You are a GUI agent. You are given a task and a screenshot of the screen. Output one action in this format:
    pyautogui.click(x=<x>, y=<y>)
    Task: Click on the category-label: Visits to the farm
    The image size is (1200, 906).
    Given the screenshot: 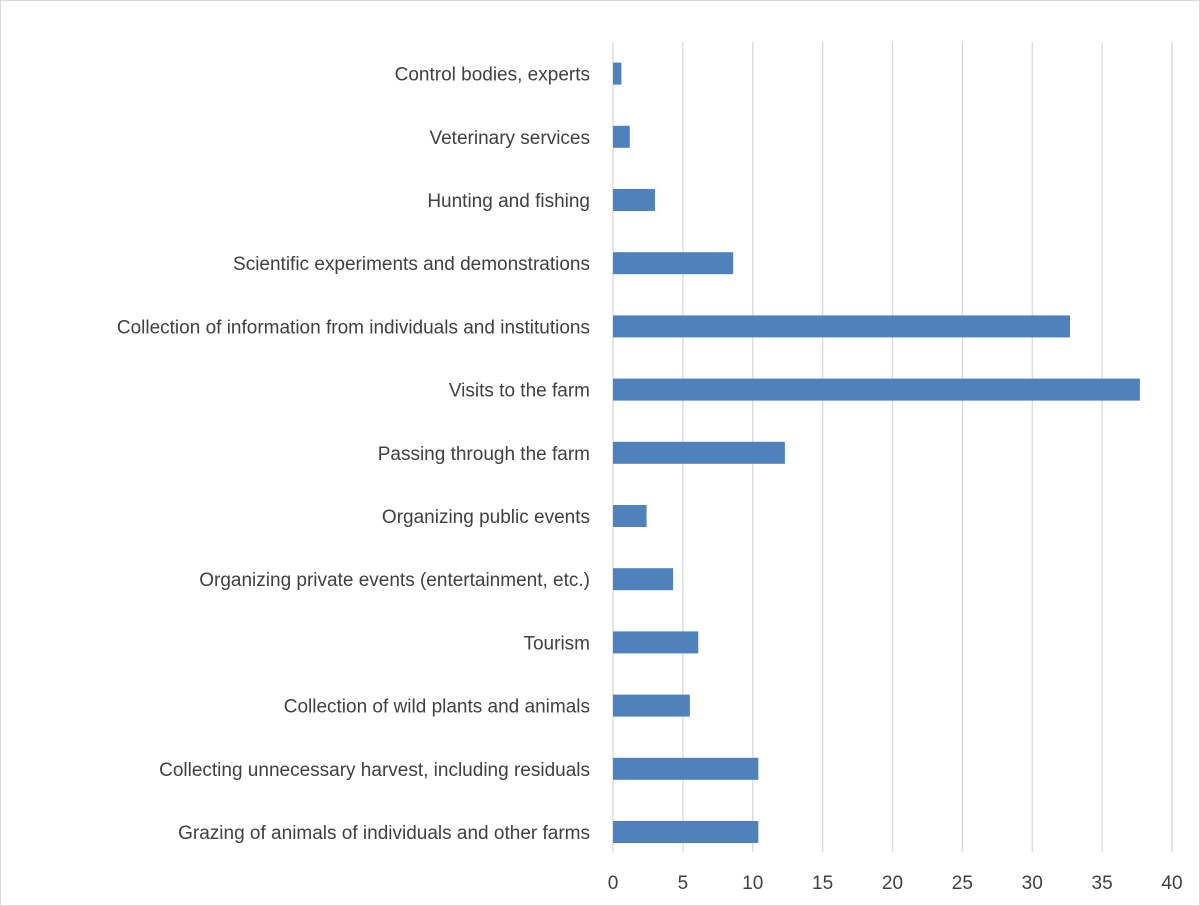 What is the action you would take?
    pyautogui.click(x=519, y=391)
    